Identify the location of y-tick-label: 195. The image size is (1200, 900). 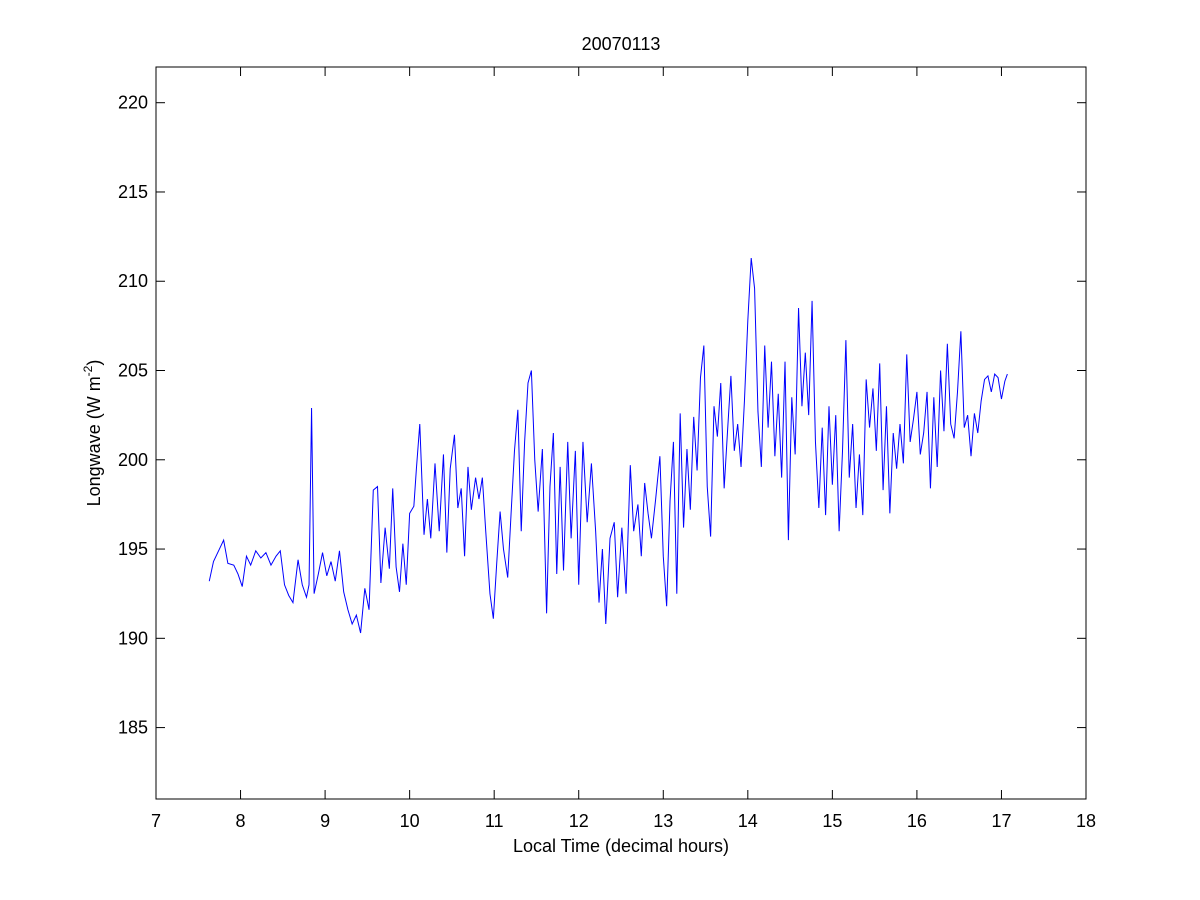
(133, 549).